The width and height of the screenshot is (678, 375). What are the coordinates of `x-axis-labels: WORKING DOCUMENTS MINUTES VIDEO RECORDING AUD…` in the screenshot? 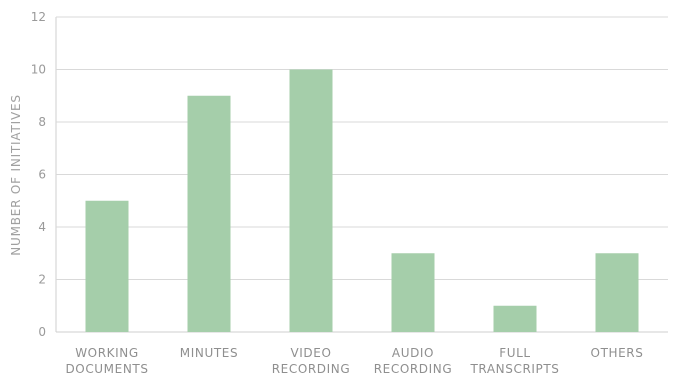 It's located at (354, 360).